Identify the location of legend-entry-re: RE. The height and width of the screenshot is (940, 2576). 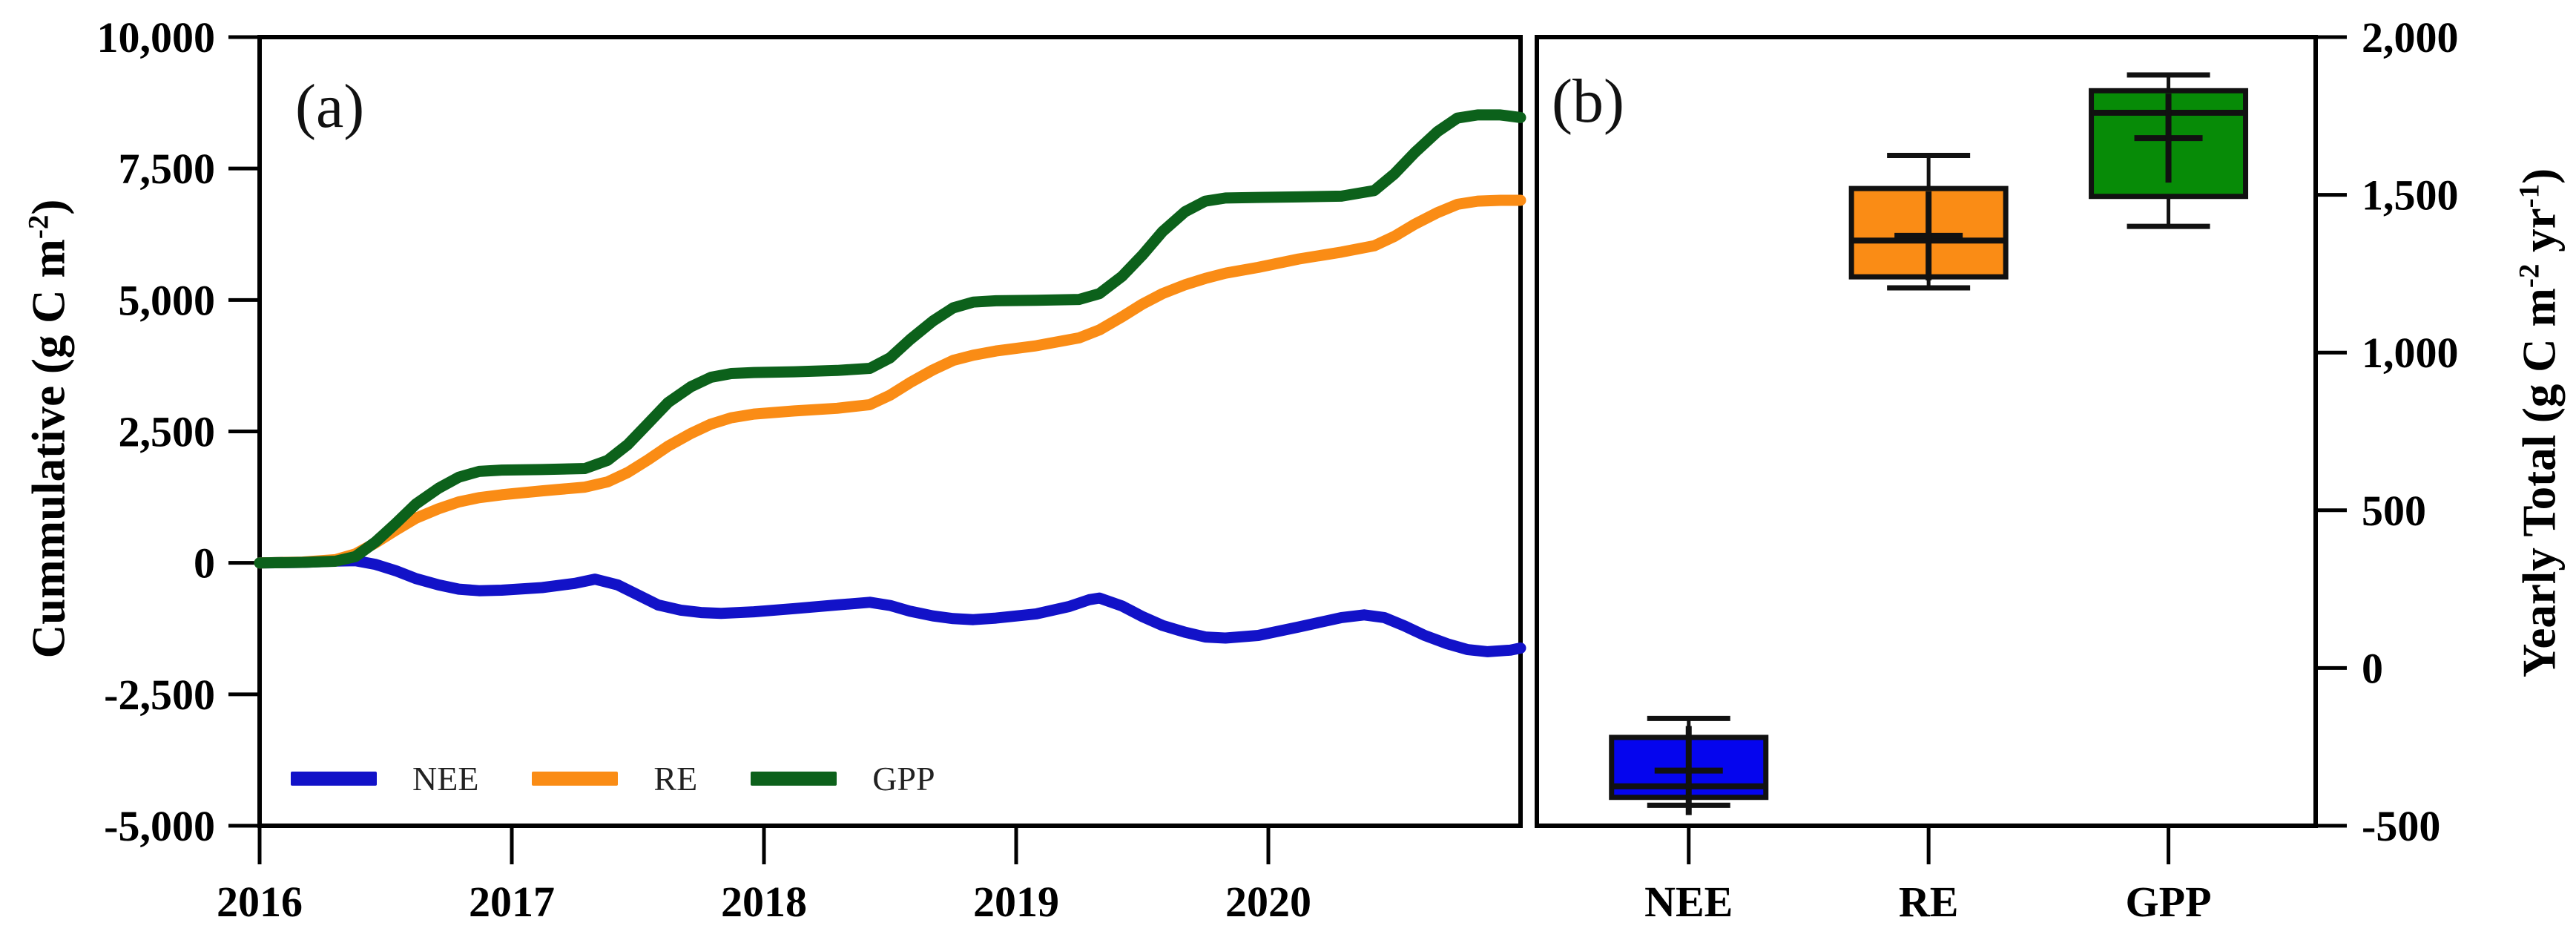
(641, 778).